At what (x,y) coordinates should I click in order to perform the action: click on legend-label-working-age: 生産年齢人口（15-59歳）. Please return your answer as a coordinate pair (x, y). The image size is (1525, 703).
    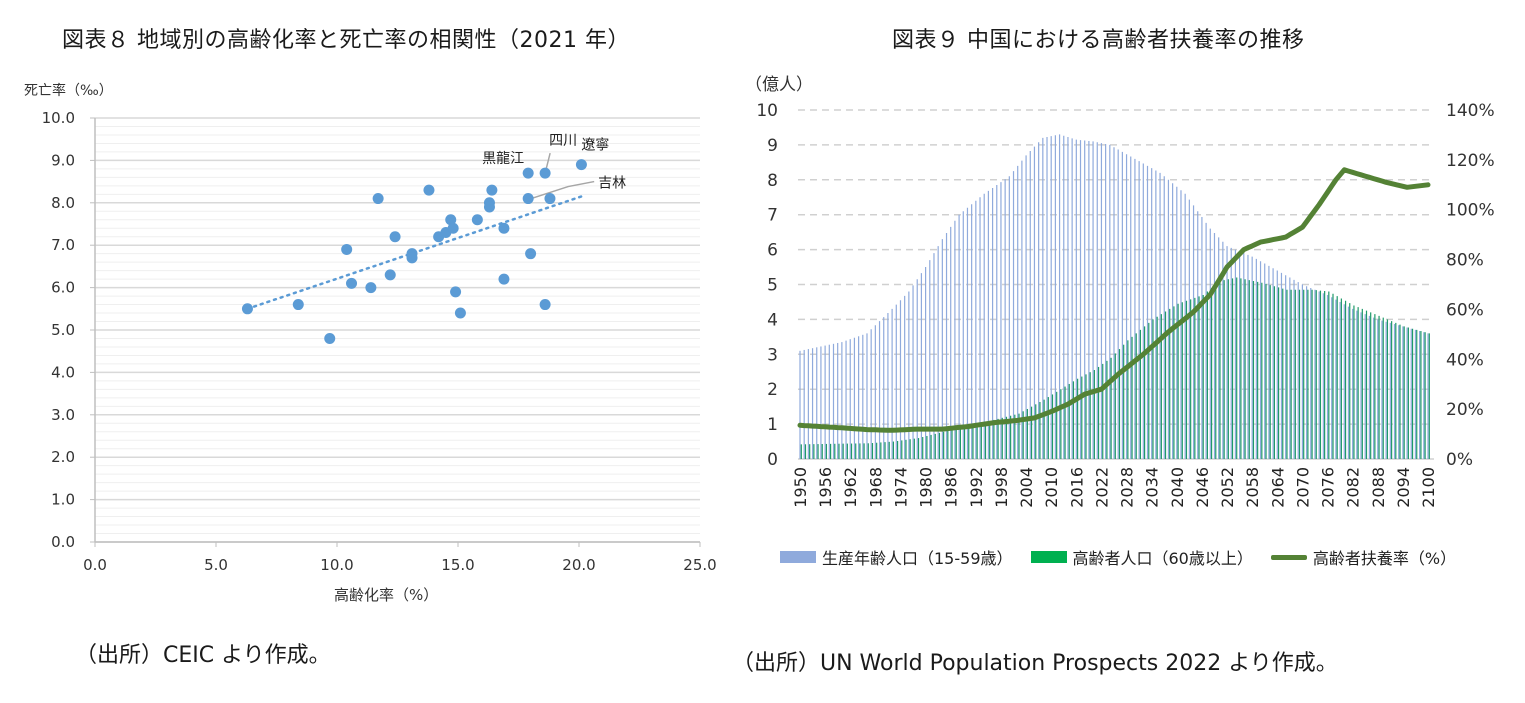
    Looking at the image, I should click on (917, 558).